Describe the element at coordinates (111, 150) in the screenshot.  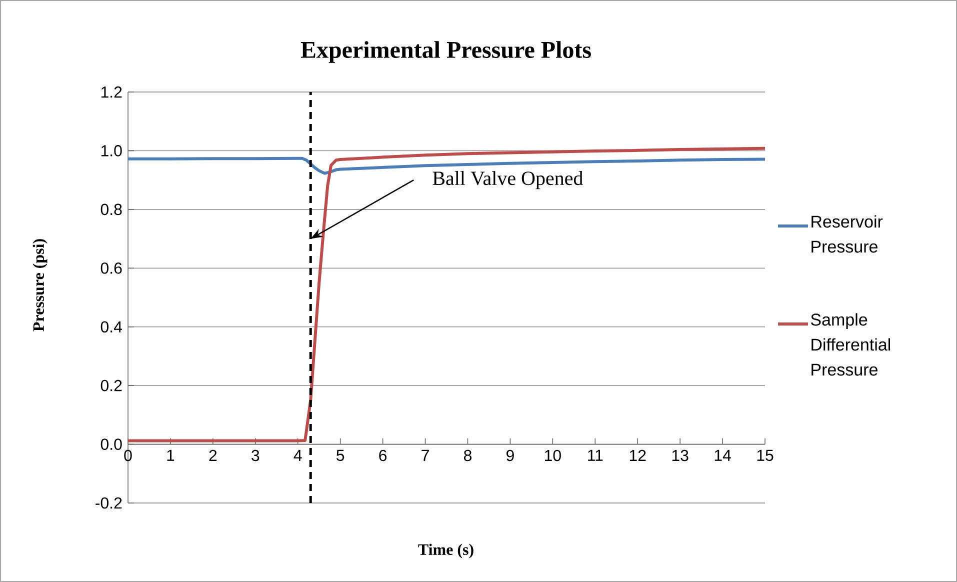
I see `y-tick-label: 1.0` at that location.